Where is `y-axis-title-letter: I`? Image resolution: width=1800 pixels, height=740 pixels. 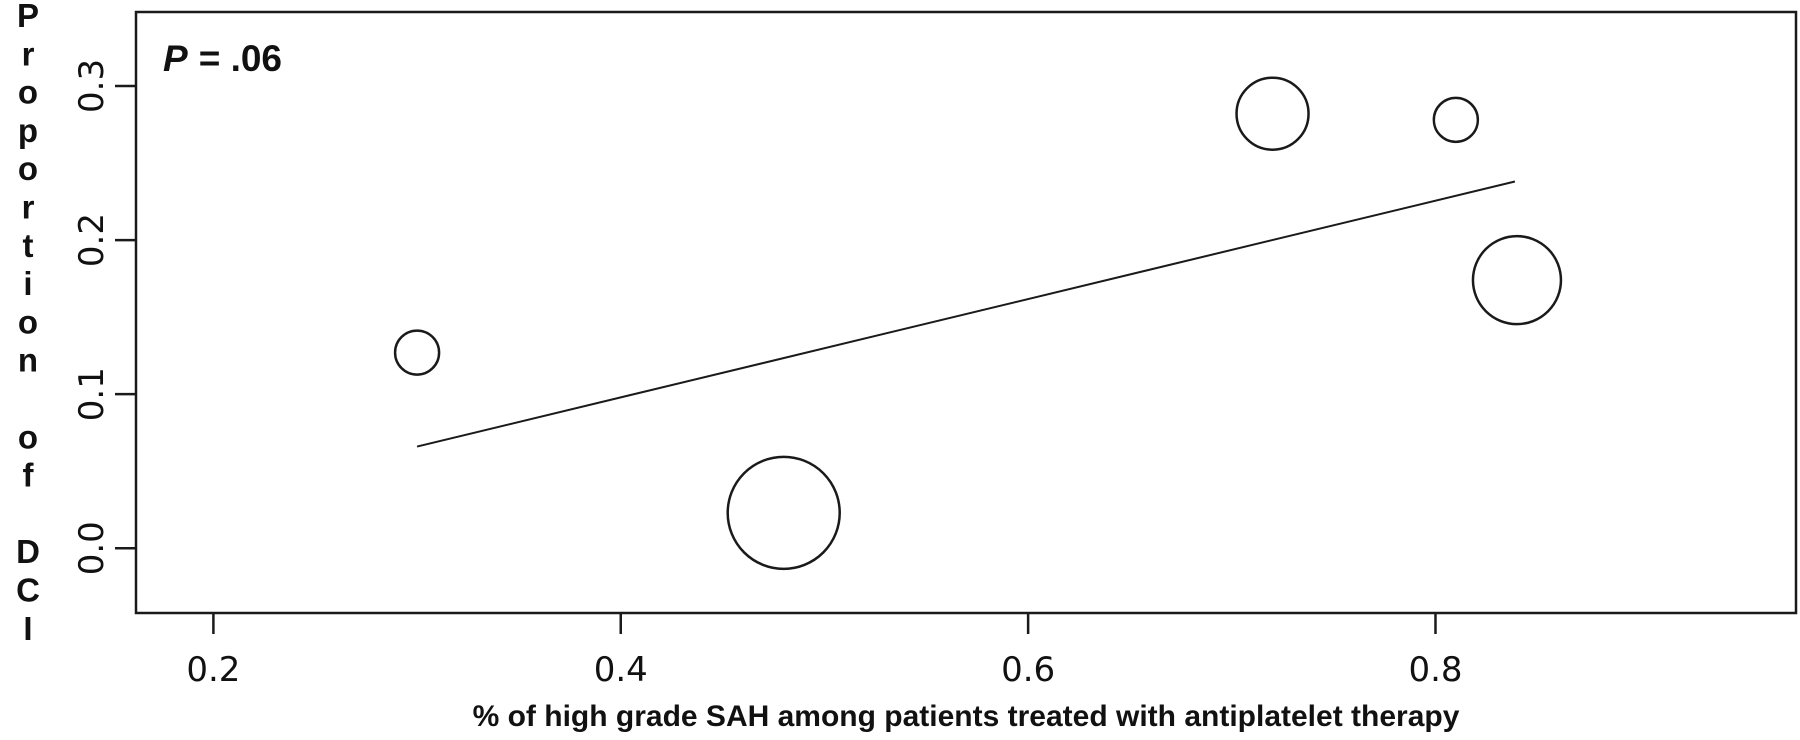 y-axis-title-letter: I is located at coordinates (27, 628).